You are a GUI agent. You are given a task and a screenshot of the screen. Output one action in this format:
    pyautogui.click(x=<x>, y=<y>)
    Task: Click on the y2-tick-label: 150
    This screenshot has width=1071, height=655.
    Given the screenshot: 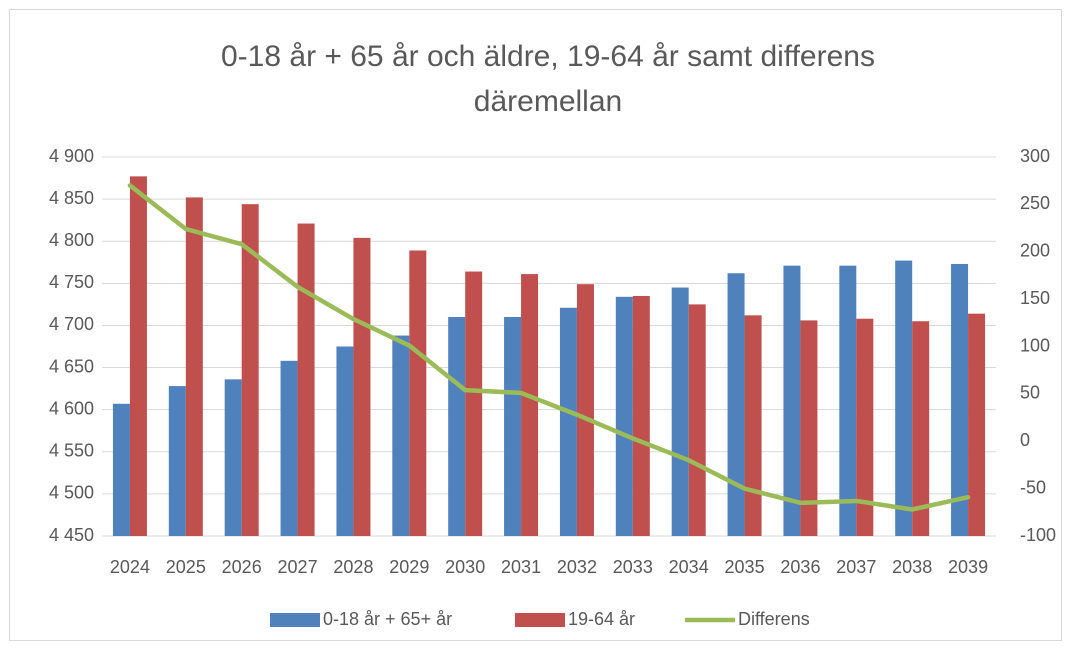 What is the action you would take?
    pyautogui.click(x=1035, y=298)
    